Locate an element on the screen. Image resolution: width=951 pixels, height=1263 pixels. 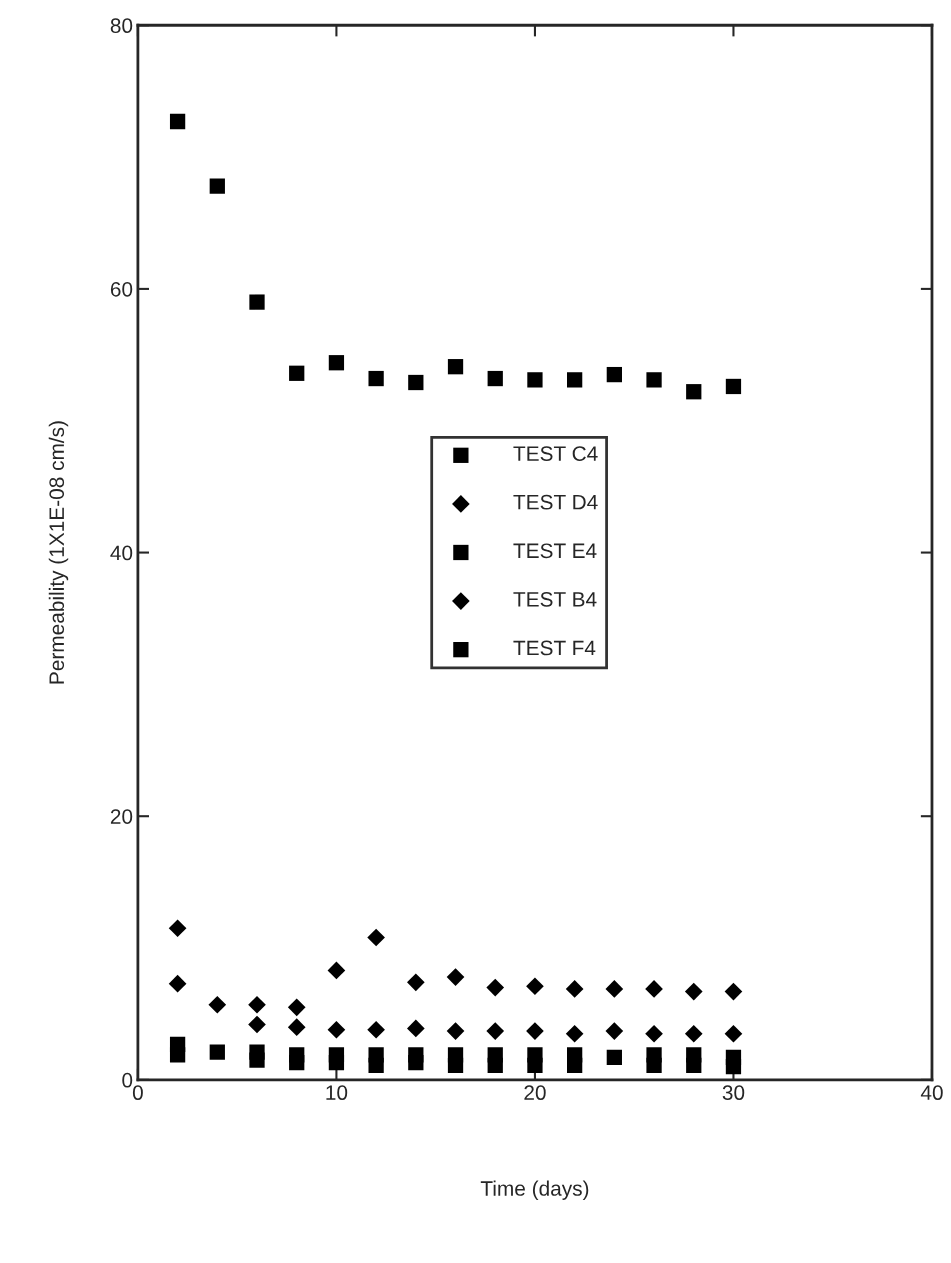
x-axis-title: Time (days) is located at coordinates (534, 1190).